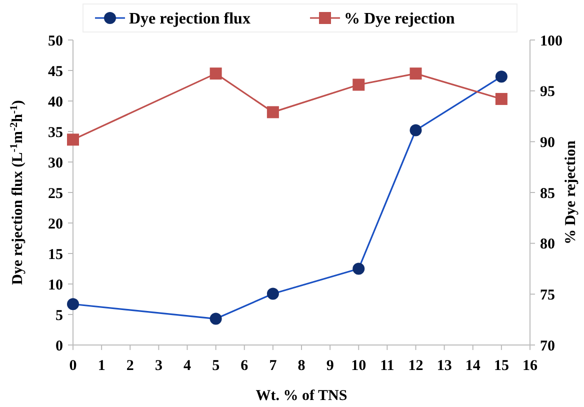 This screenshot has height=407, width=584. I want to click on y2-tick-label: 85, so click(547, 194).